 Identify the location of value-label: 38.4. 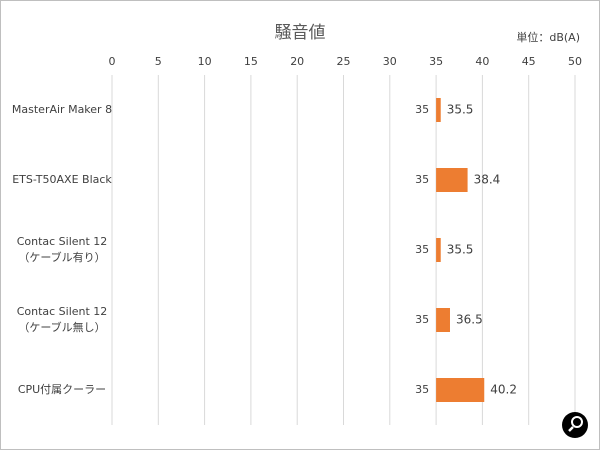
(487, 180).